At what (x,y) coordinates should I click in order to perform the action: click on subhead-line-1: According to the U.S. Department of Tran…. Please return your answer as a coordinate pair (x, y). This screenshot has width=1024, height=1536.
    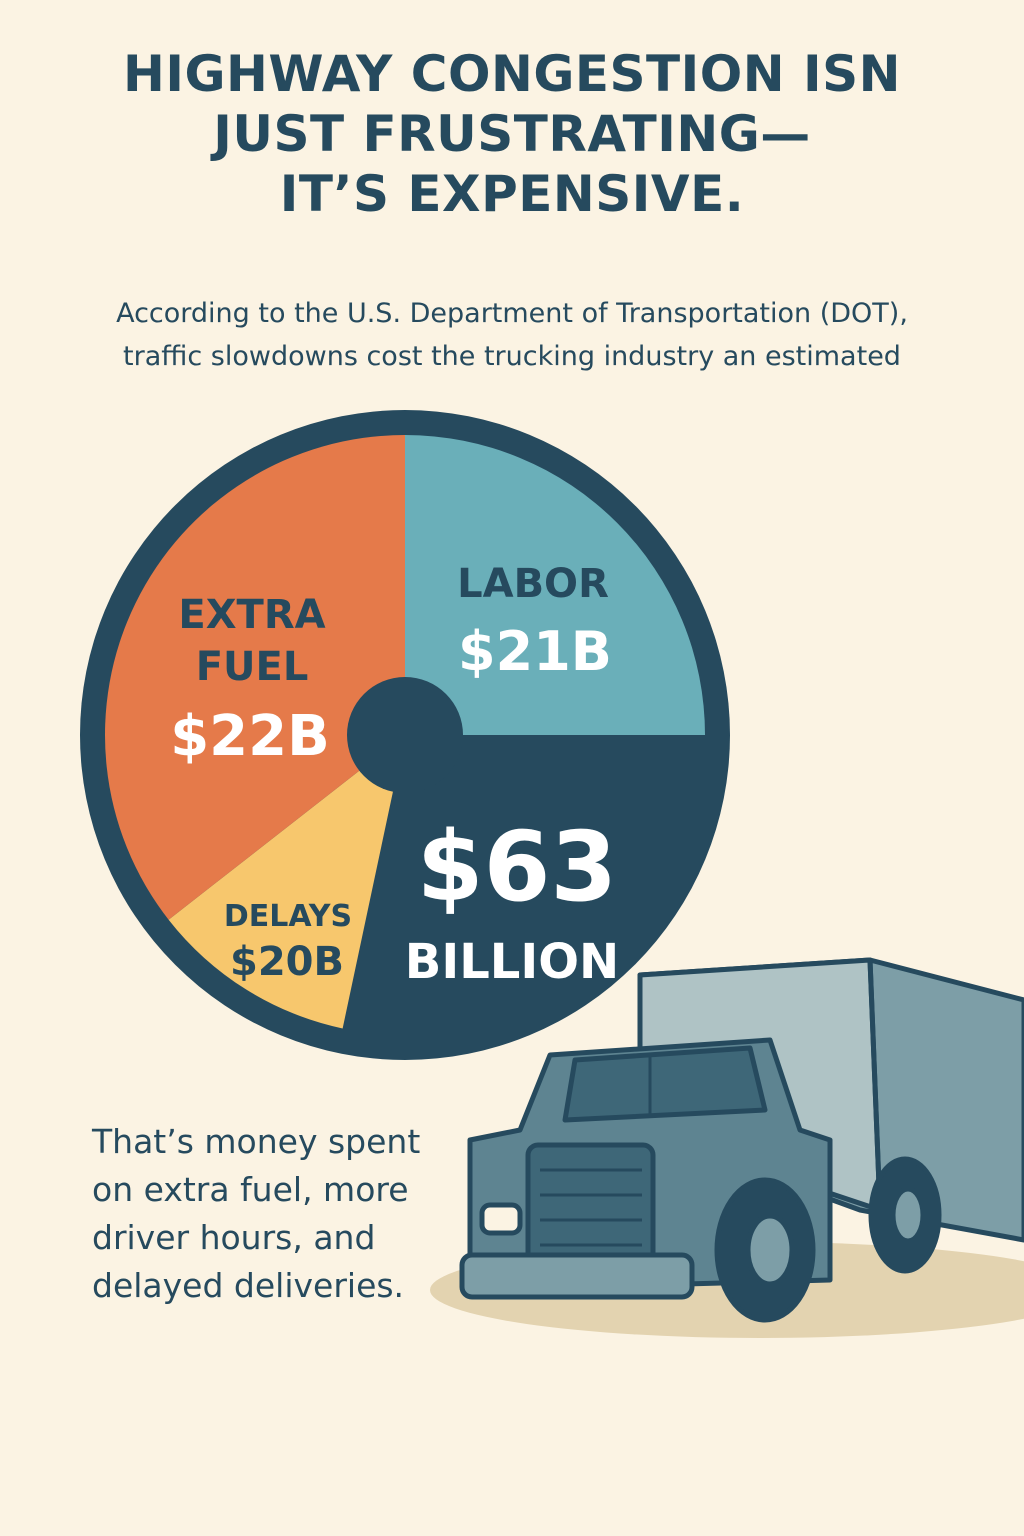
    Looking at the image, I should click on (512, 313).